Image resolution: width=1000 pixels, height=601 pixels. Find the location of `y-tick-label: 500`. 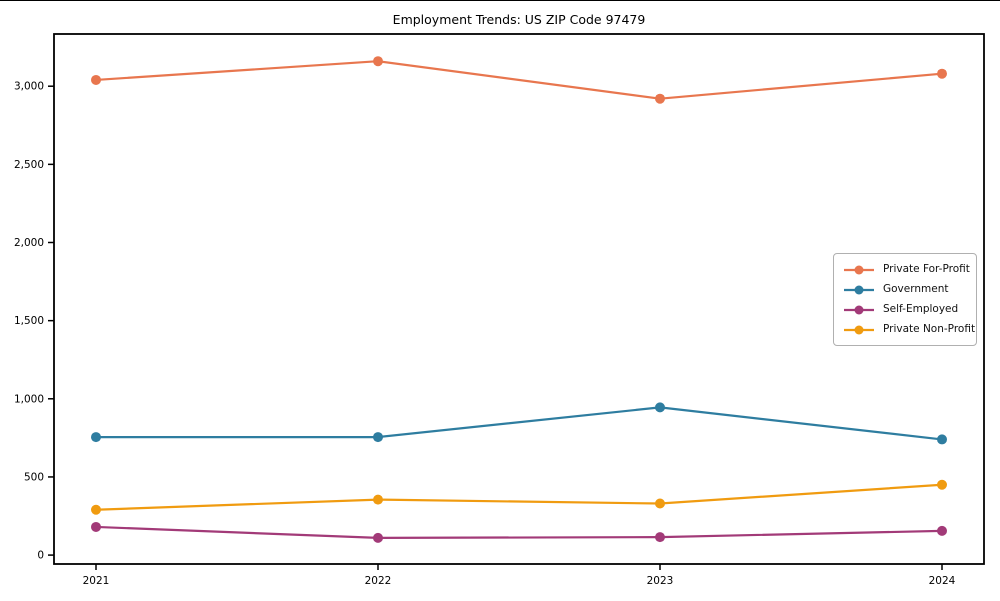

y-tick-label: 500 is located at coordinates (34, 477).